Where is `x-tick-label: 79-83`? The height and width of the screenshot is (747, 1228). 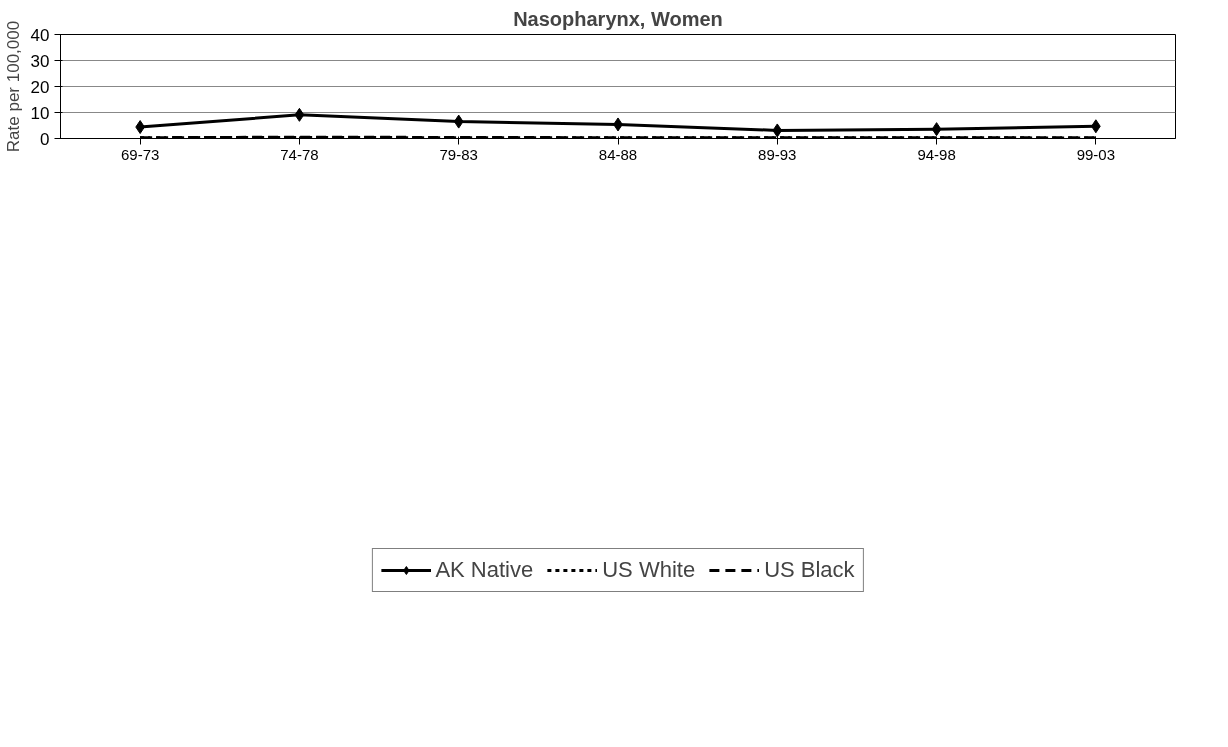 x-tick-label: 79-83 is located at coordinates (458, 154).